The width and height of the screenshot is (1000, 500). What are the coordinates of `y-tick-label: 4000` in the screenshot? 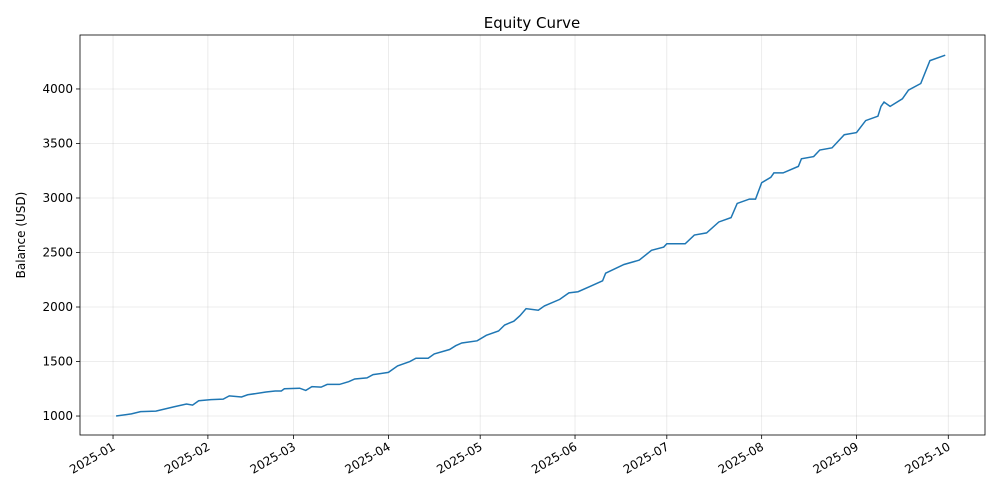 It's located at (57, 89).